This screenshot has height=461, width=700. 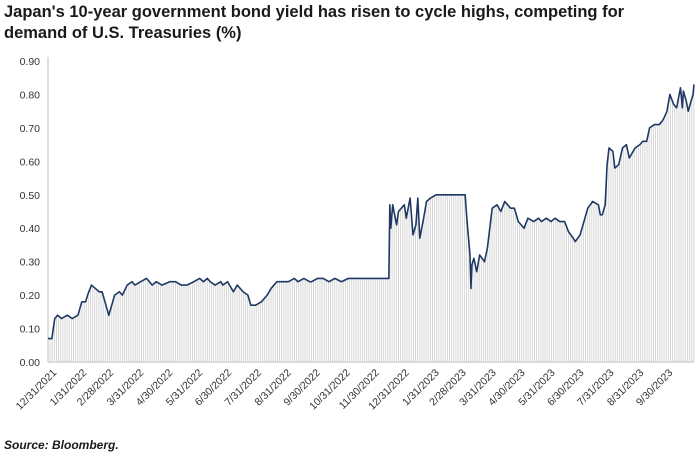 What do you see at coordinates (30, 129) in the screenshot?
I see `y-tick-label: 0.70` at bounding box center [30, 129].